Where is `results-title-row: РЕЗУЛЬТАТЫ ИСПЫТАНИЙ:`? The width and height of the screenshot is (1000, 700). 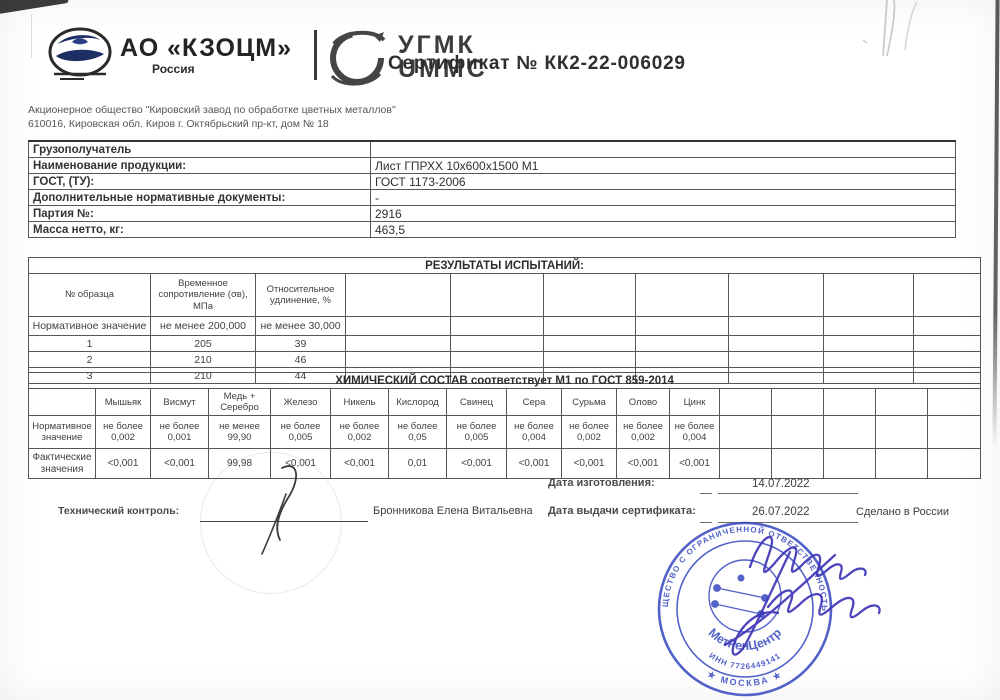 results-title-row: РЕЗУЛЬТАТЫ ИСПЫТАНИЙ: is located at coordinates (504, 265).